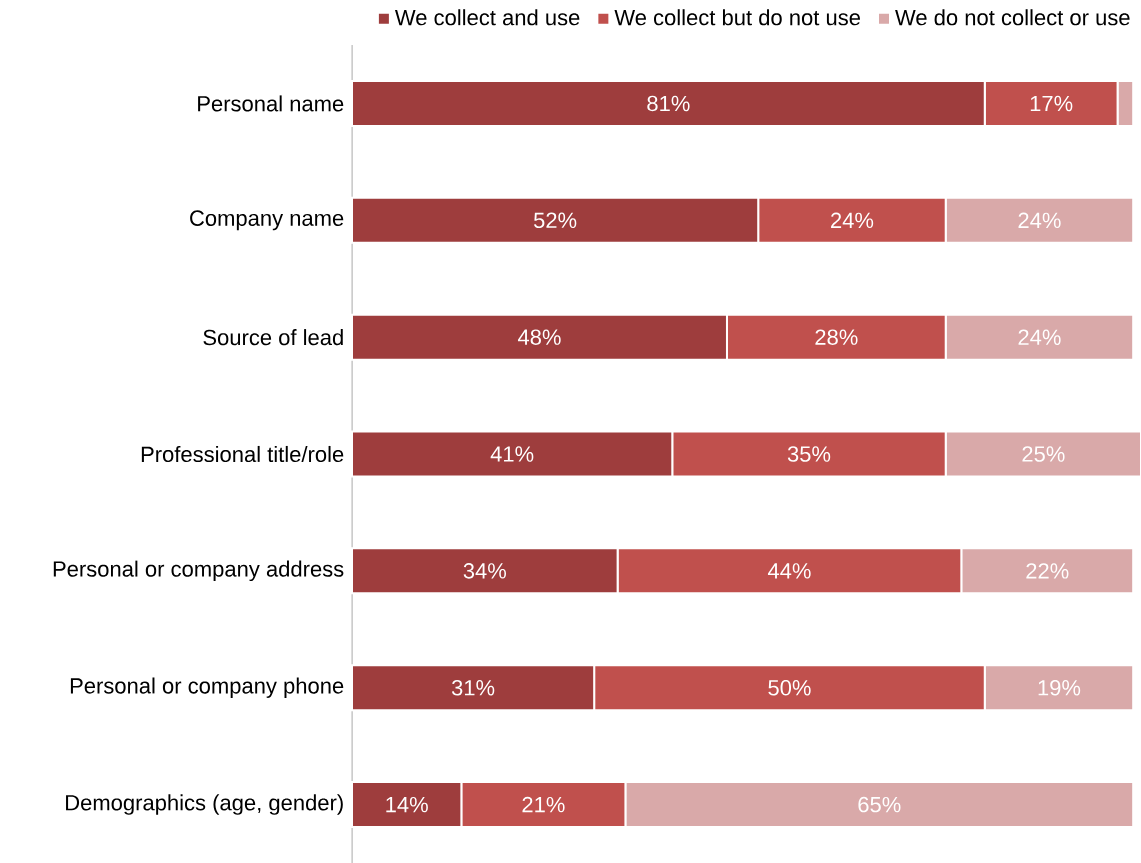  I want to click on data-label: 35%, so click(809, 454).